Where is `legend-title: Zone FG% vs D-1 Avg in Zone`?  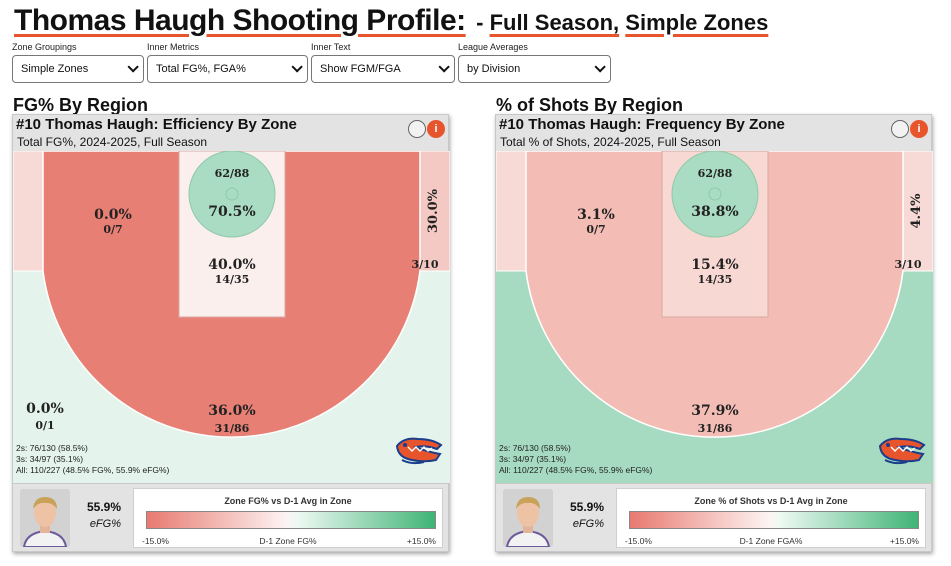
legend-title: Zone FG% vs D-1 Avg in Zone is located at coordinates (288, 501).